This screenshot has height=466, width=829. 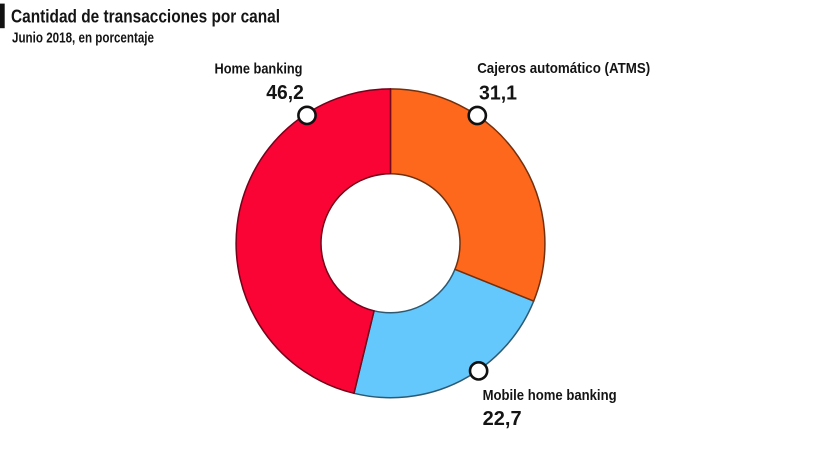 What do you see at coordinates (259, 69) in the screenshot?
I see `svg-text: Home banking` at bounding box center [259, 69].